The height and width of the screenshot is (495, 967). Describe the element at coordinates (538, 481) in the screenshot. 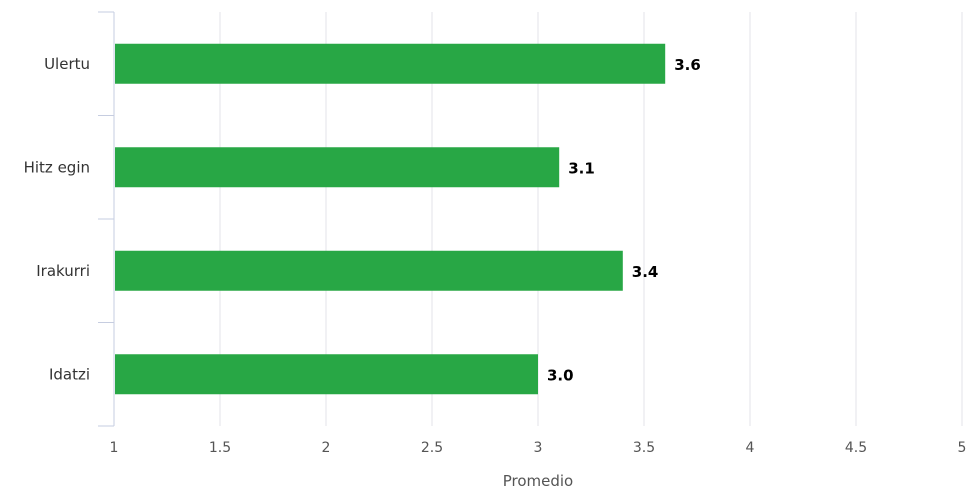

I see `x-axis-title: Promedio` at that location.